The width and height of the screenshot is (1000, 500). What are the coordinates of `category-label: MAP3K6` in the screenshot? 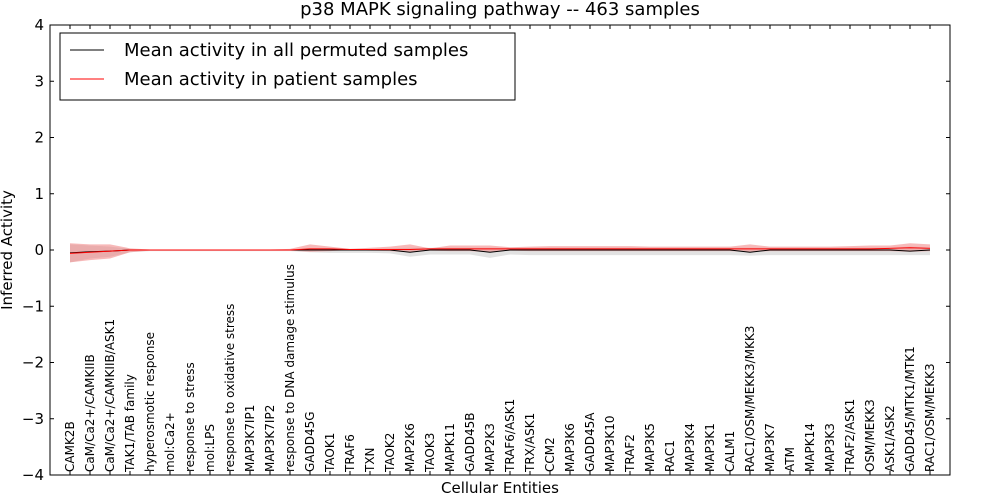 It's located at (570, 447).